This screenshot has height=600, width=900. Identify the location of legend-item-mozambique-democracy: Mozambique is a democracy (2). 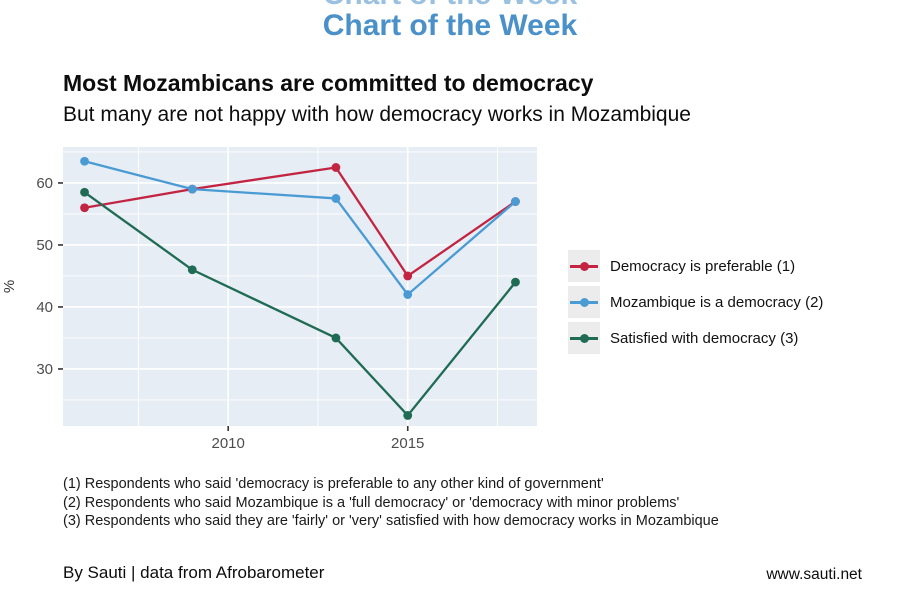
(695, 302).